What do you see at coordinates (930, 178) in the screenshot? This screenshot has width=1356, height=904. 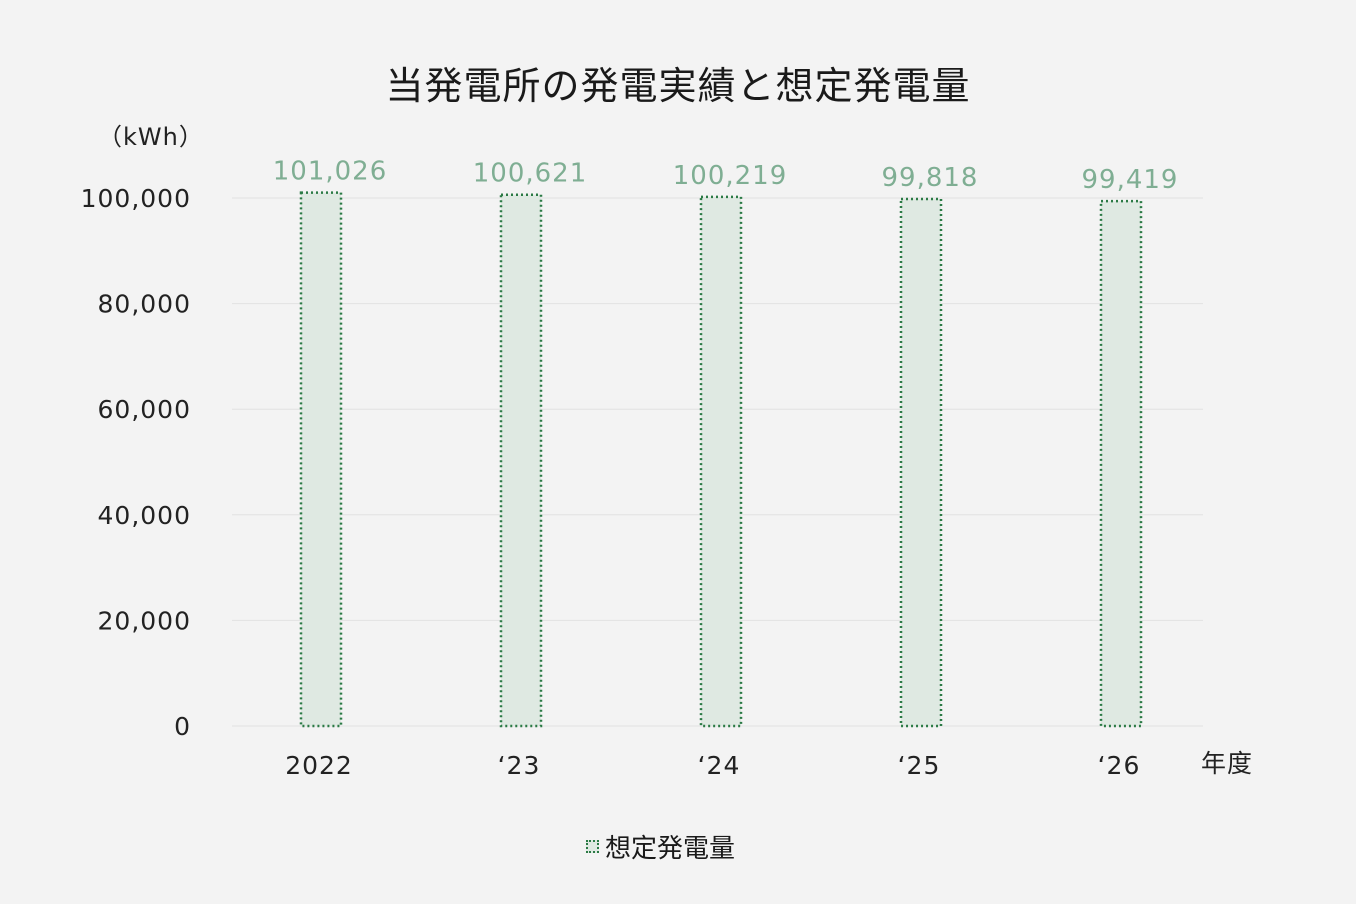 I see `data-label: 99,818` at bounding box center [930, 178].